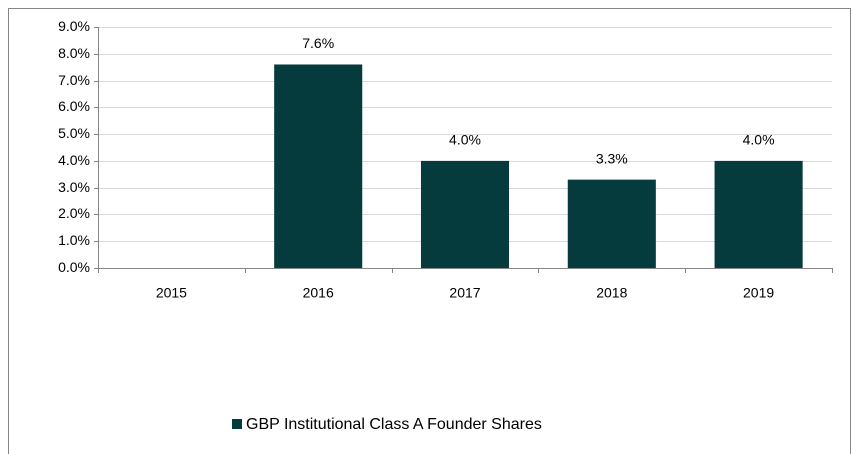 Image resolution: width=852 pixels, height=454 pixels. What do you see at coordinates (464, 293) in the screenshot?
I see `x-tick-label: 2017` at bounding box center [464, 293].